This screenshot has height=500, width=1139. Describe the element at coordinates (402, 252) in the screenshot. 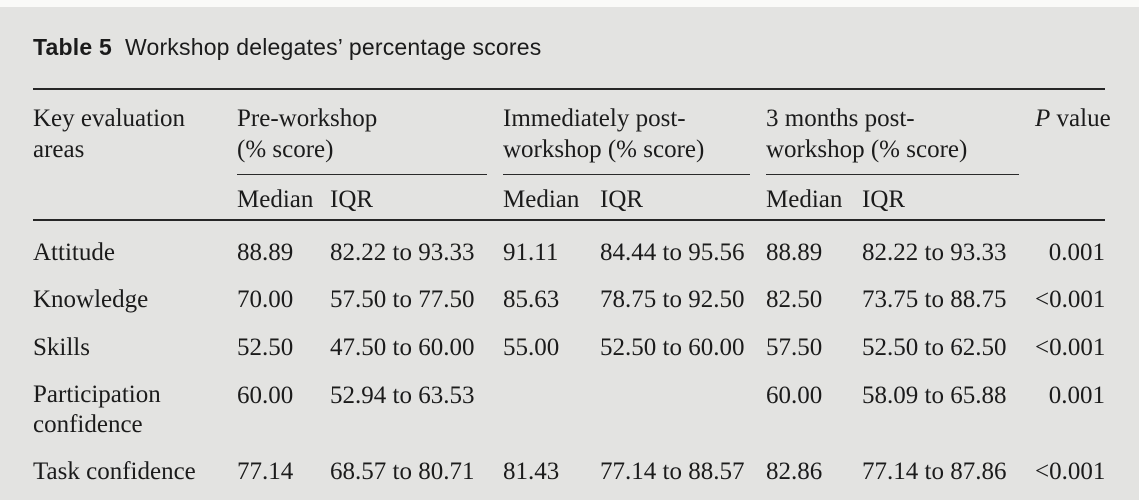

I see `cell-pre-iqr: 82.22 to 93.33` at that location.